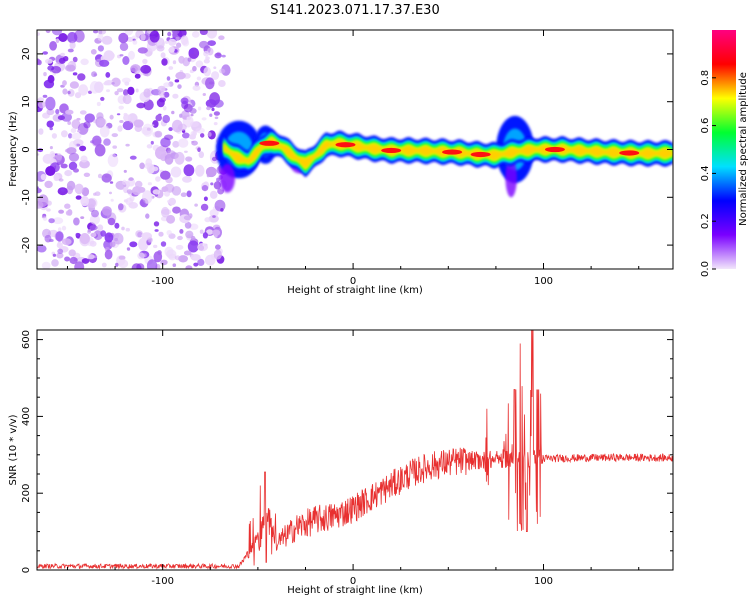  What do you see at coordinates (134, 149) in the screenshot?
I see `noise-blobs` at bounding box center [134, 149].